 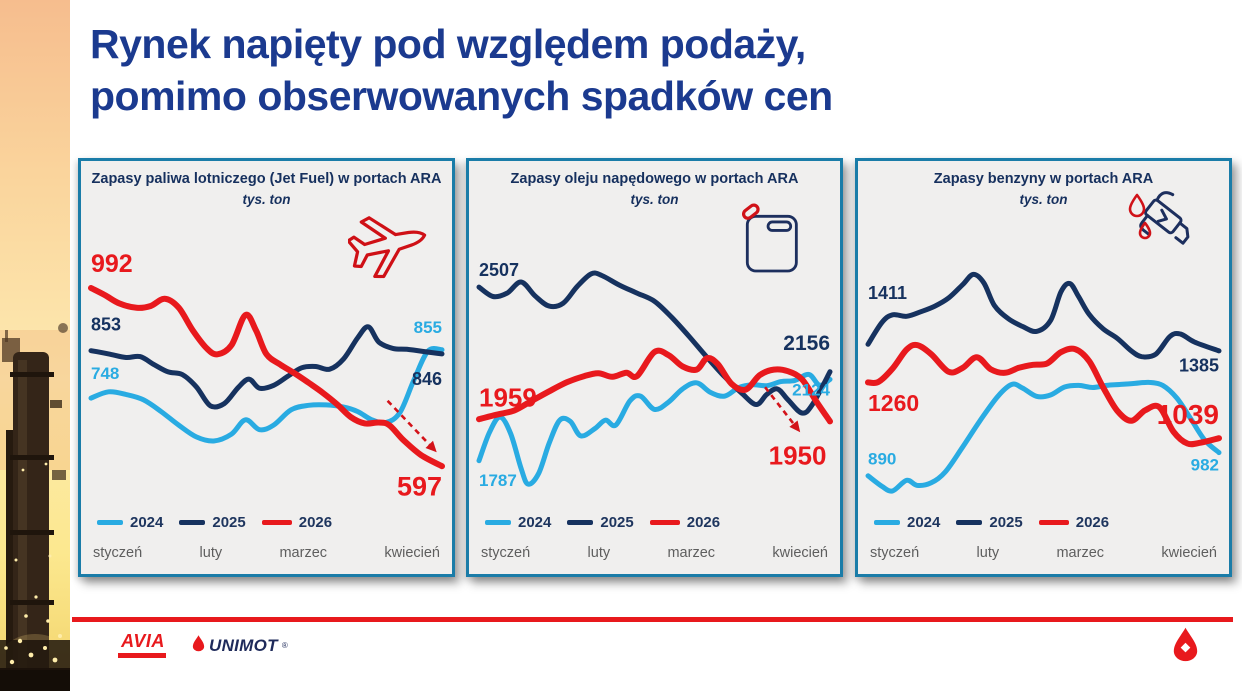 What do you see at coordinates (284, 645) in the screenshot?
I see `registered-mark: ®` at bounding box center [284, 645].